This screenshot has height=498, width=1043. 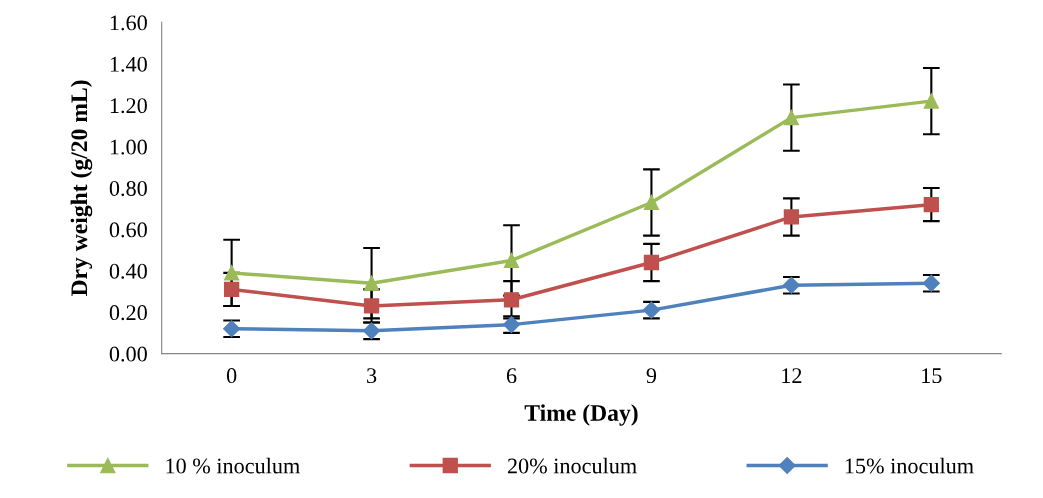 I want to click on legend-label: 15% inoculum, so click(x=909, y=465).